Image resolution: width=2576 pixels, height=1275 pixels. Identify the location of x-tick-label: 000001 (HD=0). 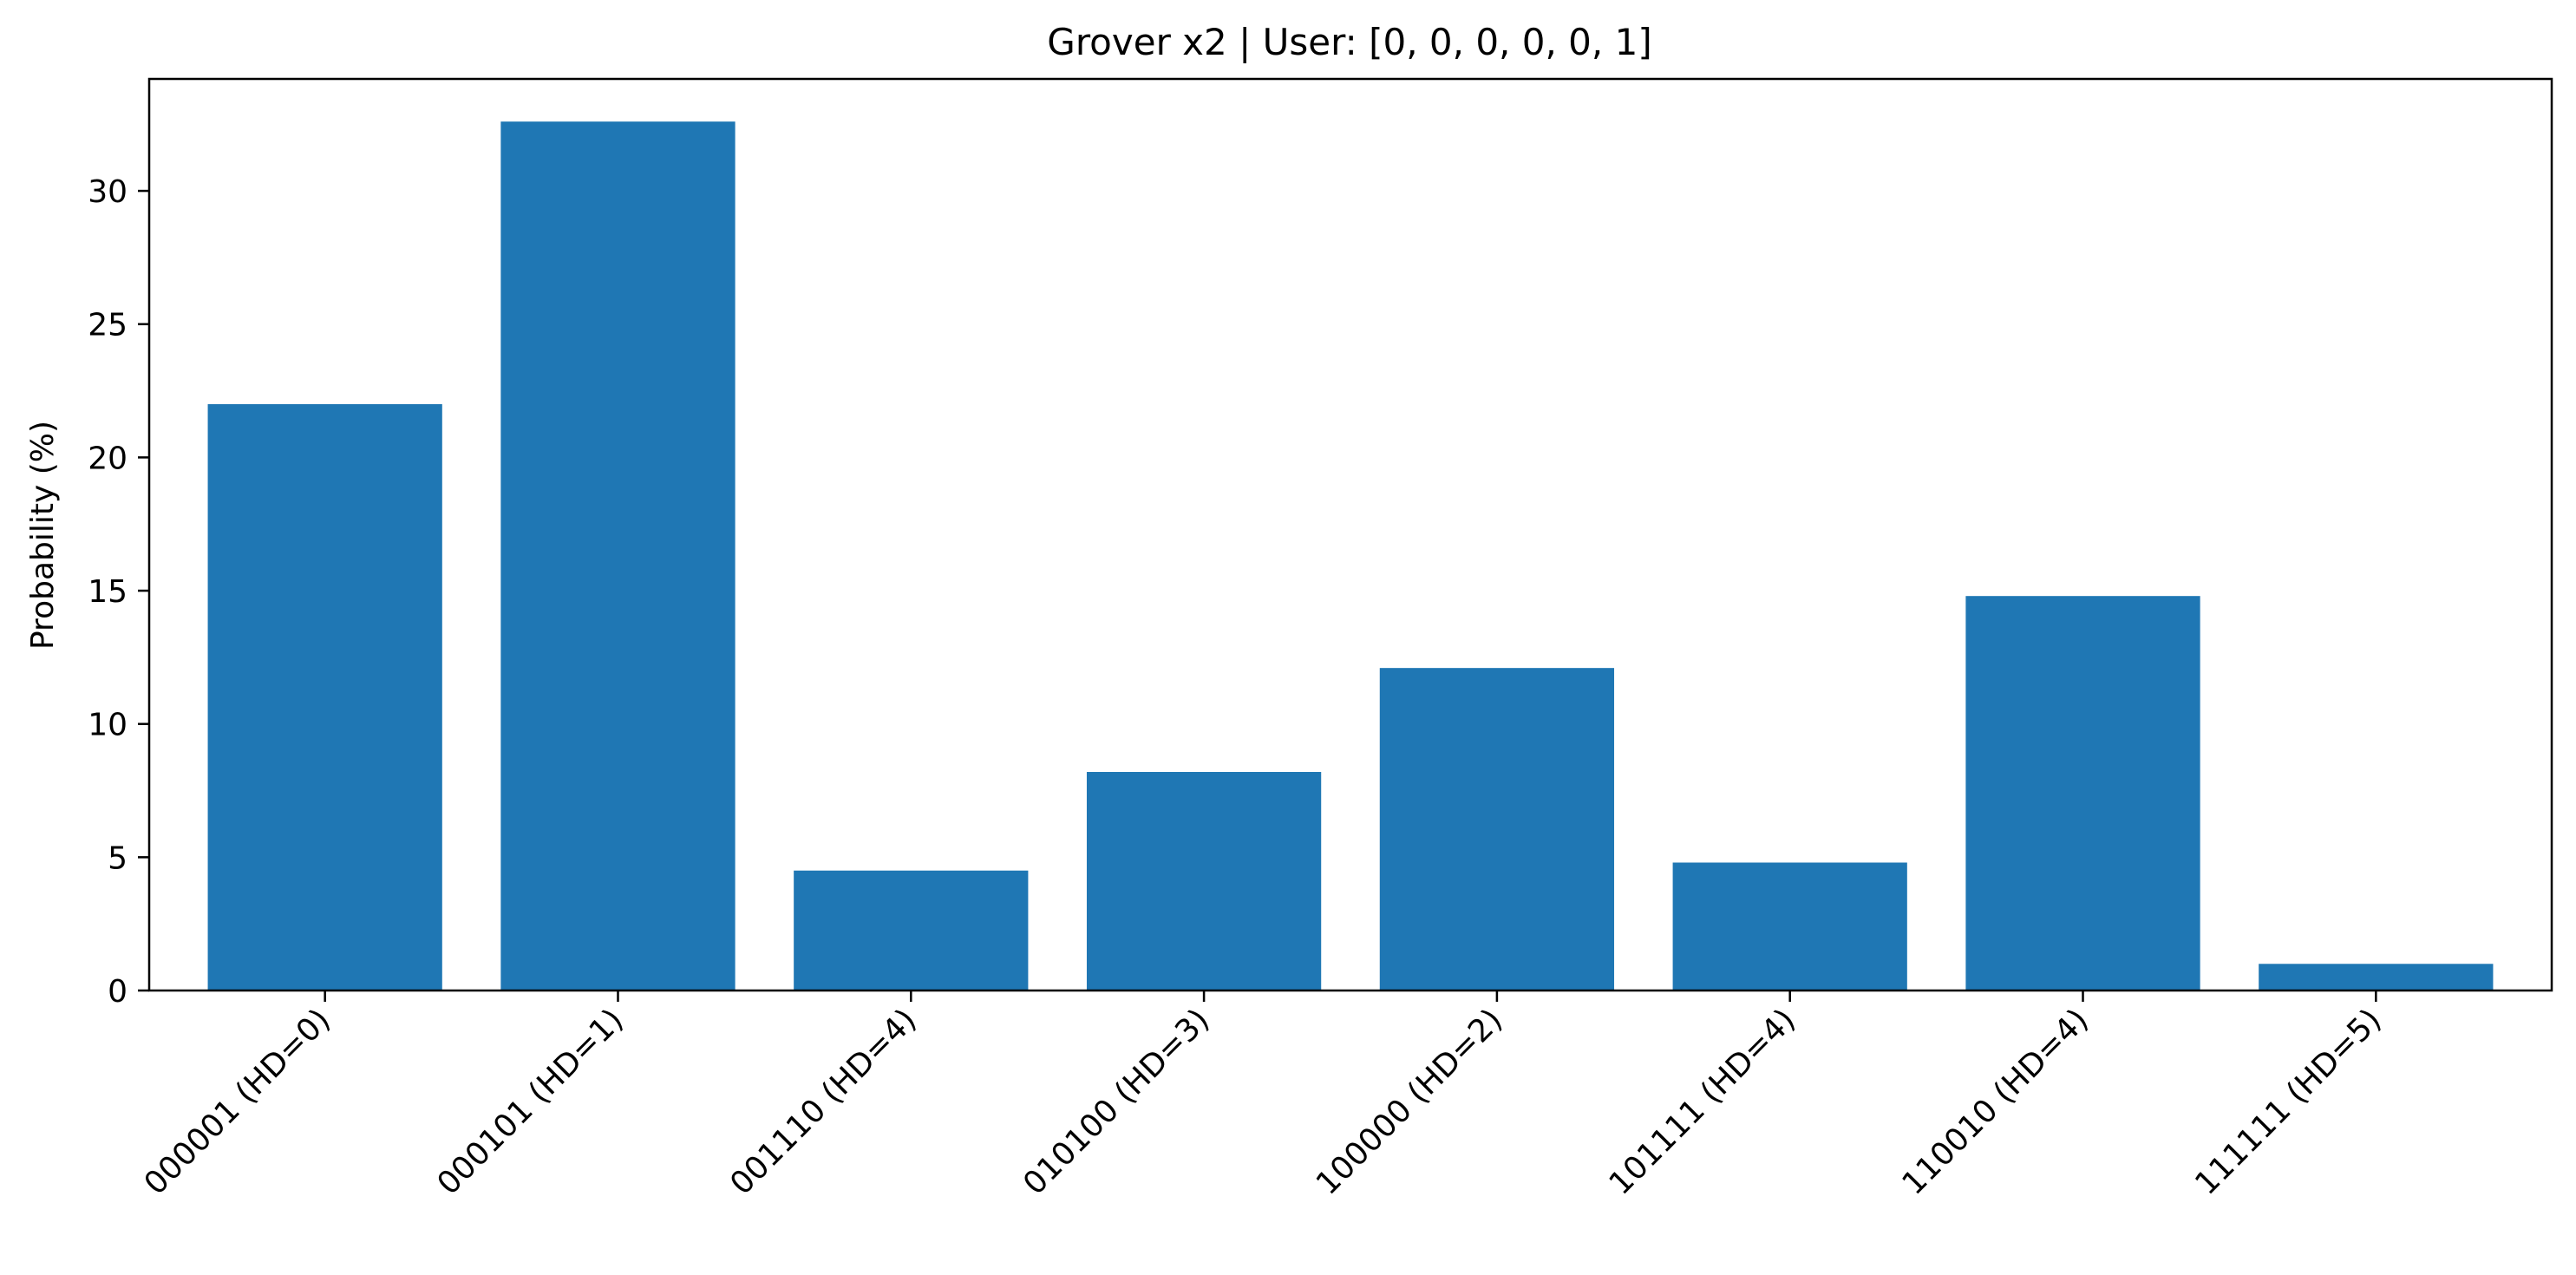
(237, 1101).